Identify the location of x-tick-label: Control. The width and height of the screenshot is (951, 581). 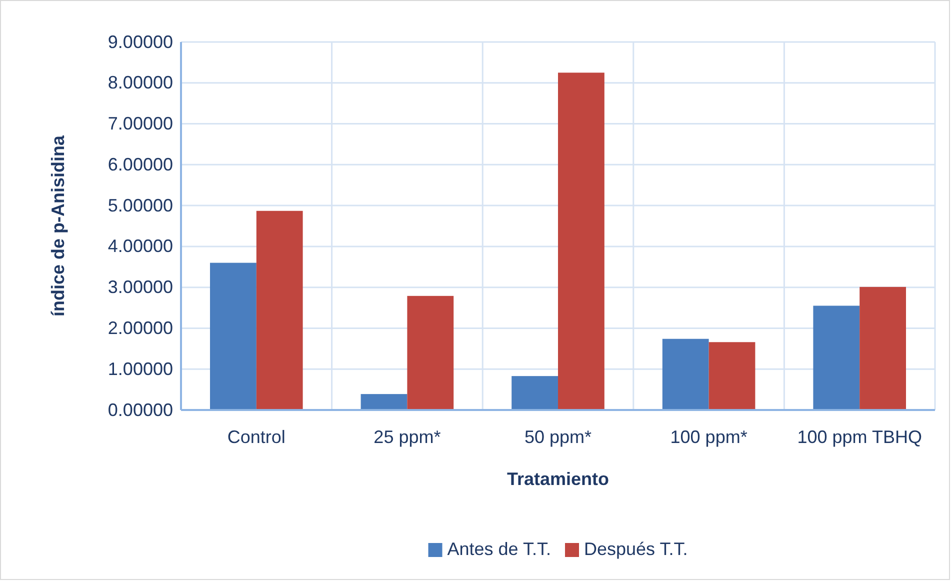
(256, 436).